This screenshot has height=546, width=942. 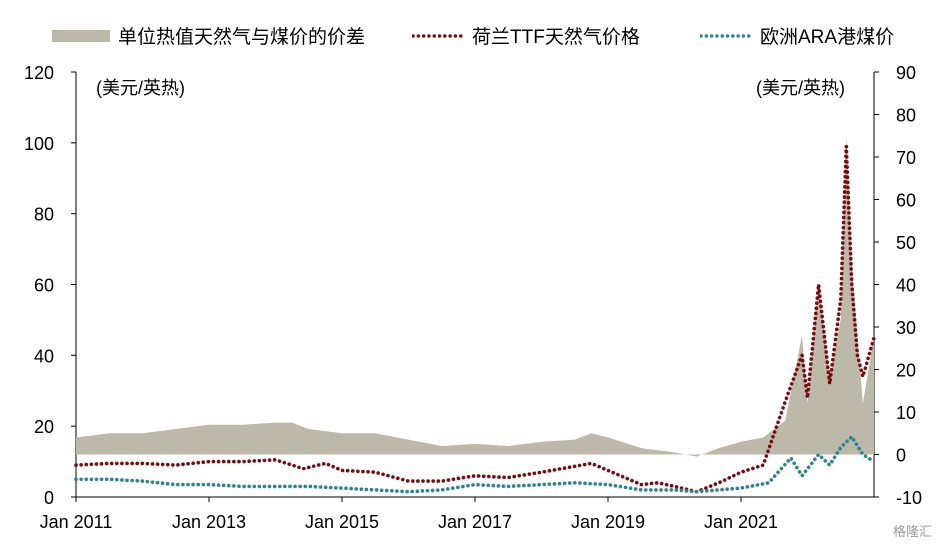 I want to click on legend-item-coal: 欧洲ARA港煤价, so click(x=797, y=35).